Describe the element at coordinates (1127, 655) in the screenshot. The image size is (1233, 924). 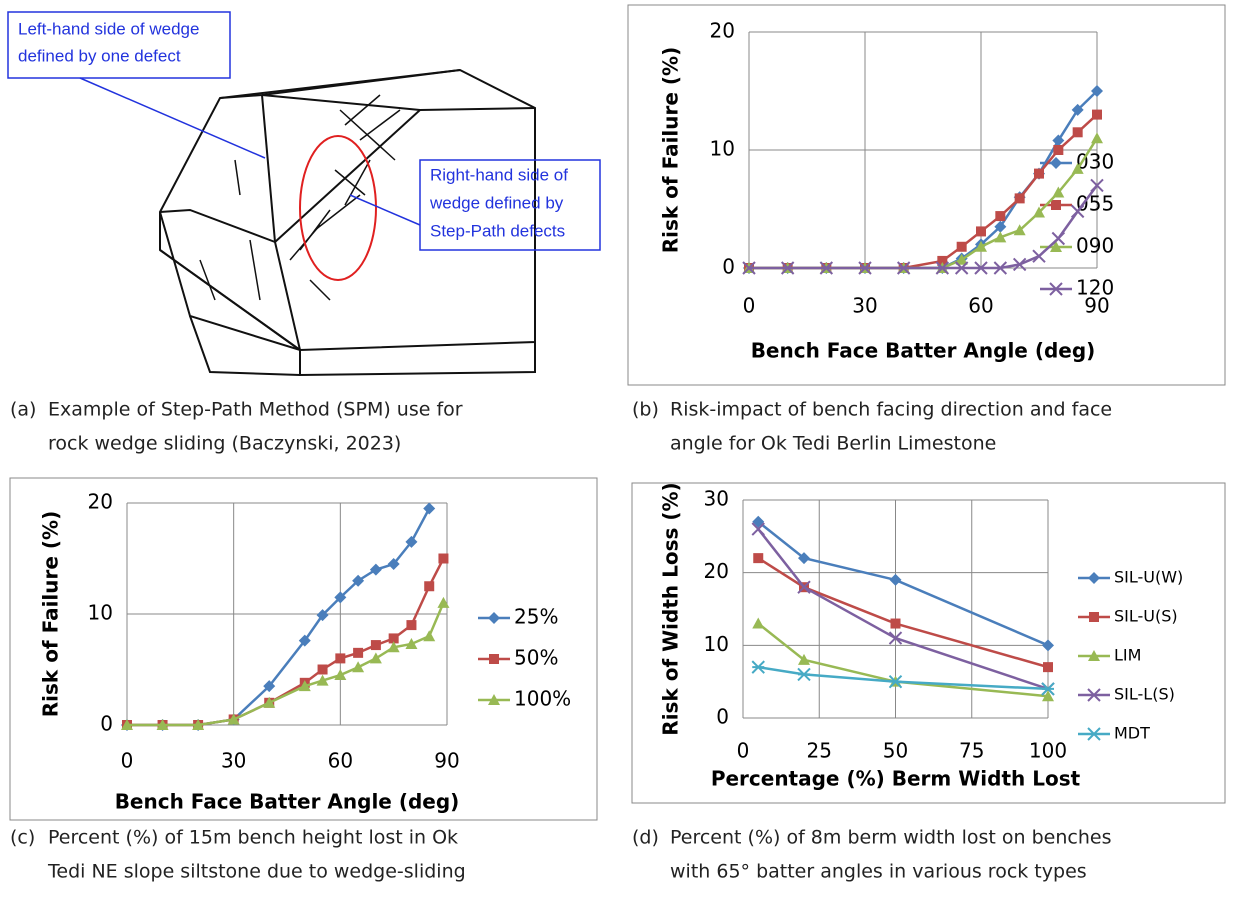
I see `legend-label: LIM` at that location.